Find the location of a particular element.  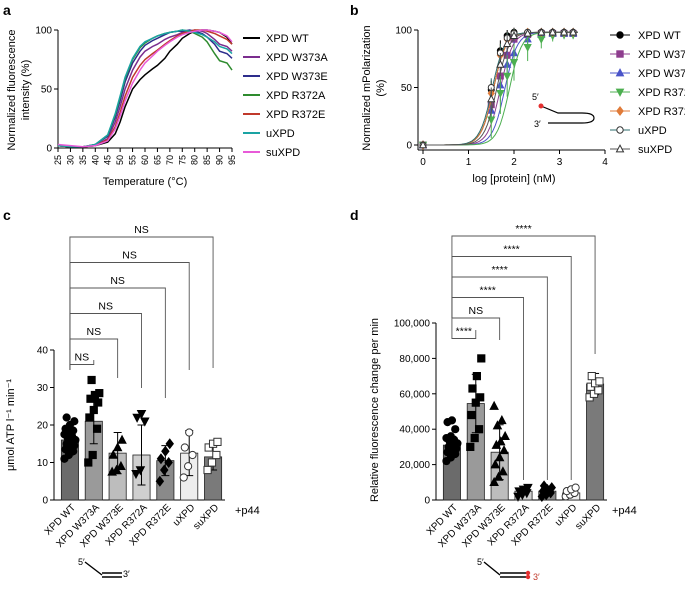

x-tick-label: 95 is located at coordinates (232, 160).